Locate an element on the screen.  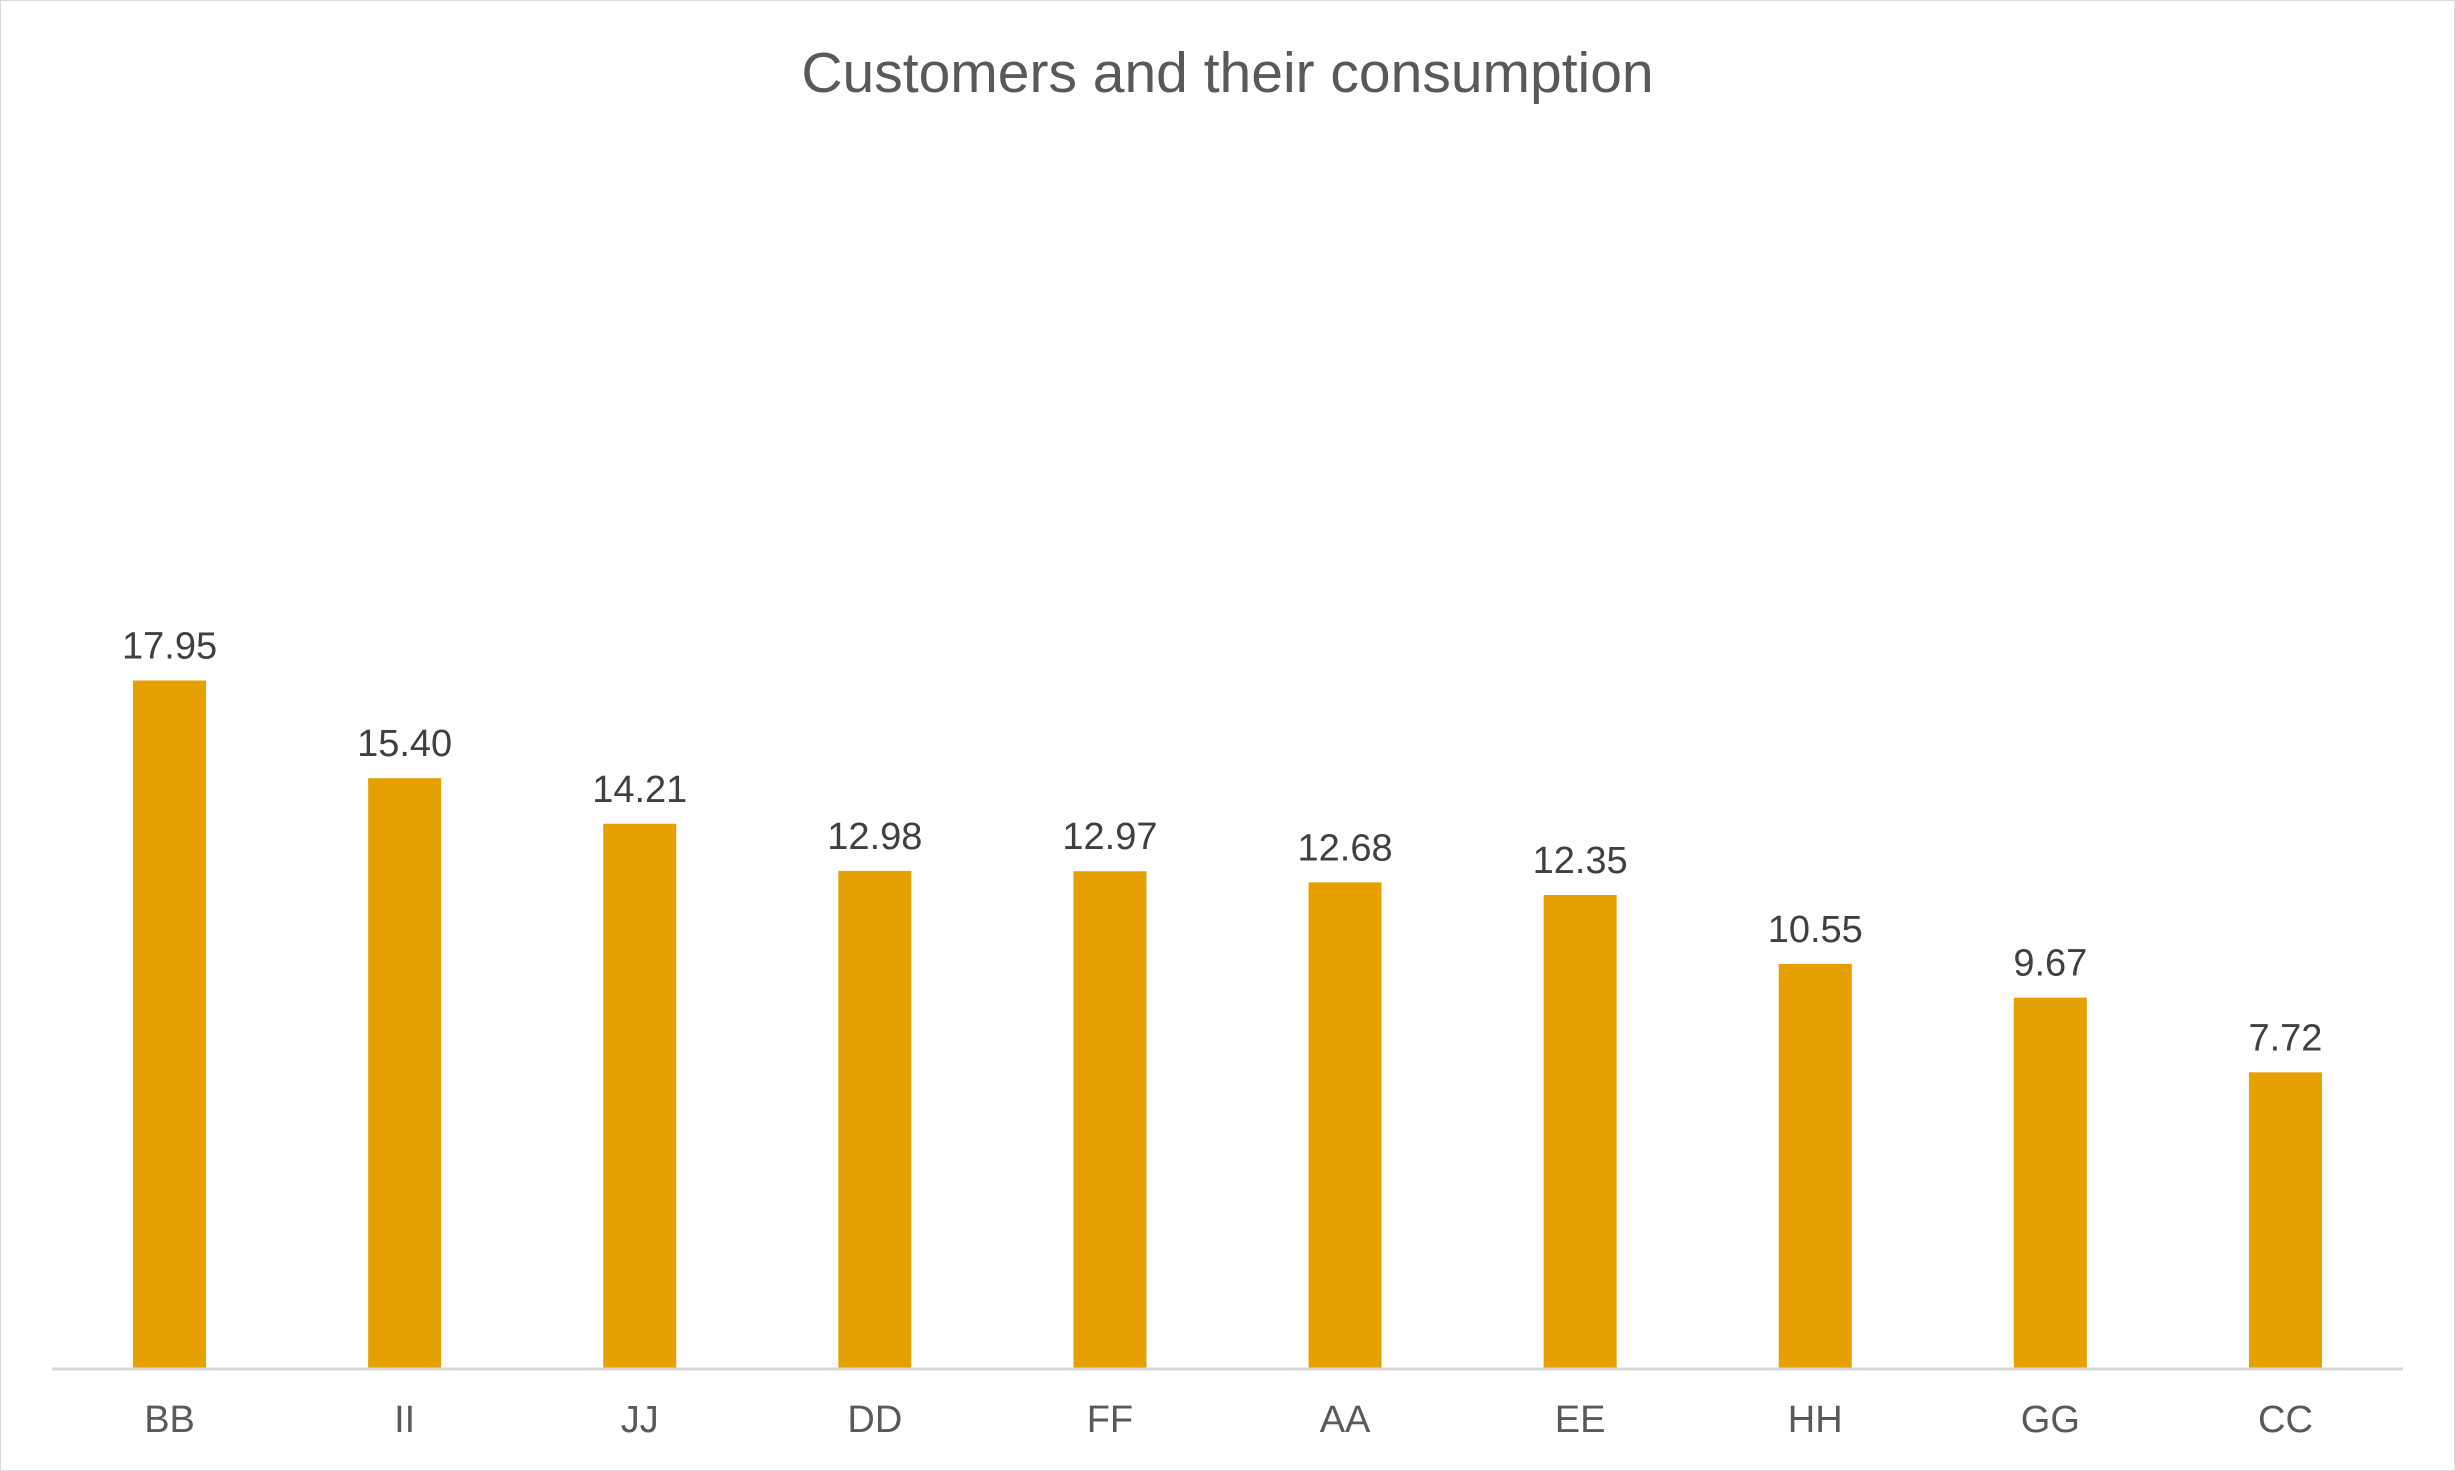
x-tick-label-jj: JJ is located at coordinates (640, 1420).